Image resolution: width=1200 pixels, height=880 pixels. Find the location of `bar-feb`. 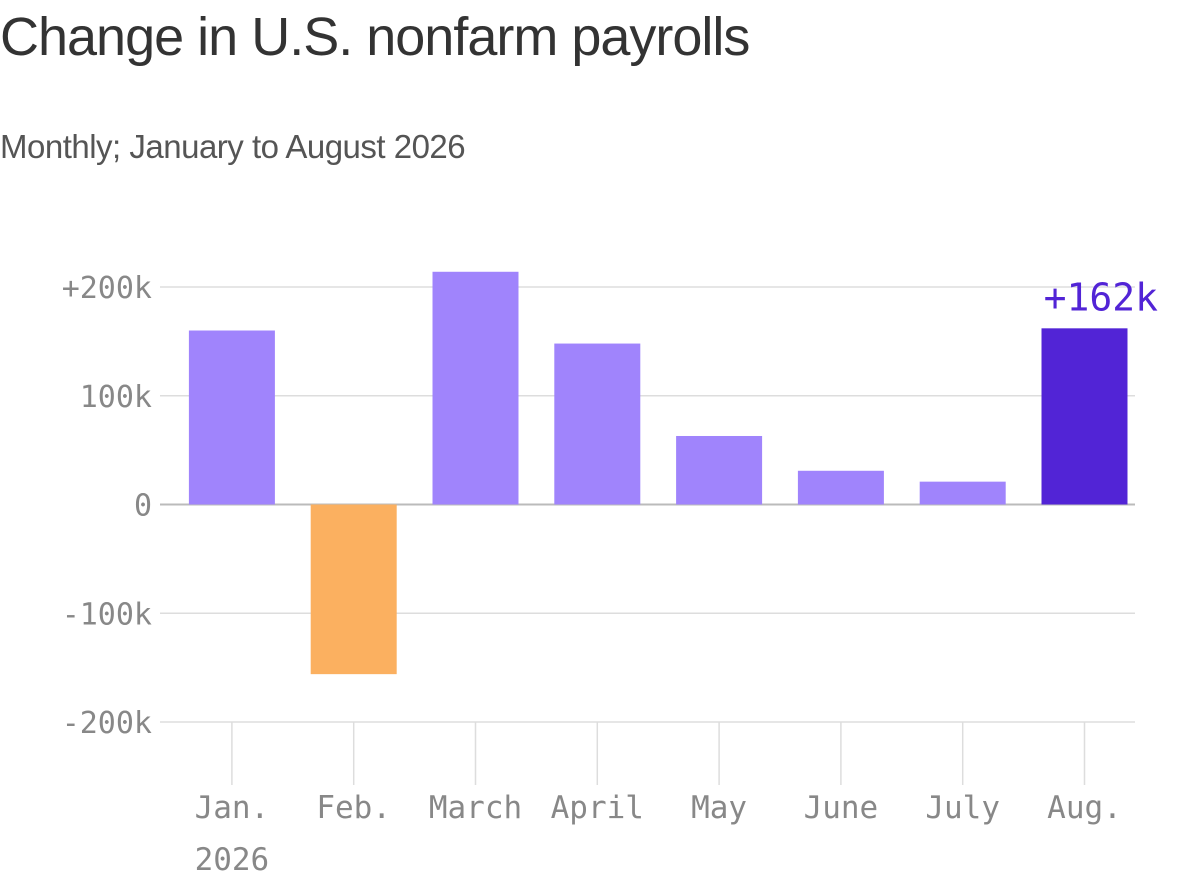

bar-feb is located at coordinates (353, 589).